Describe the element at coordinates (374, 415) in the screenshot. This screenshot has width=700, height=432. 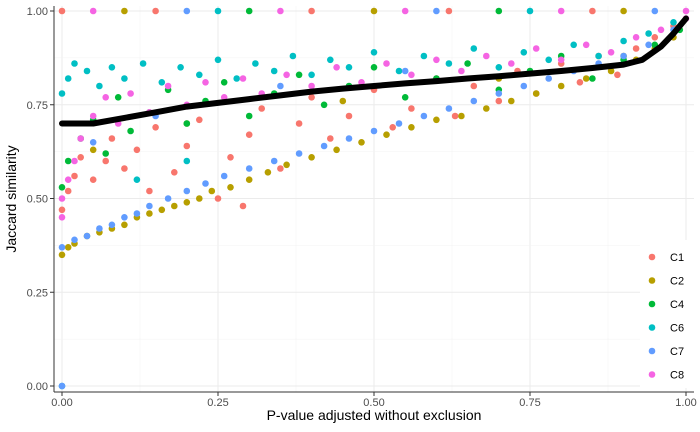
I see `x-axis-title: P-value adjusted without exclusion` at that location.